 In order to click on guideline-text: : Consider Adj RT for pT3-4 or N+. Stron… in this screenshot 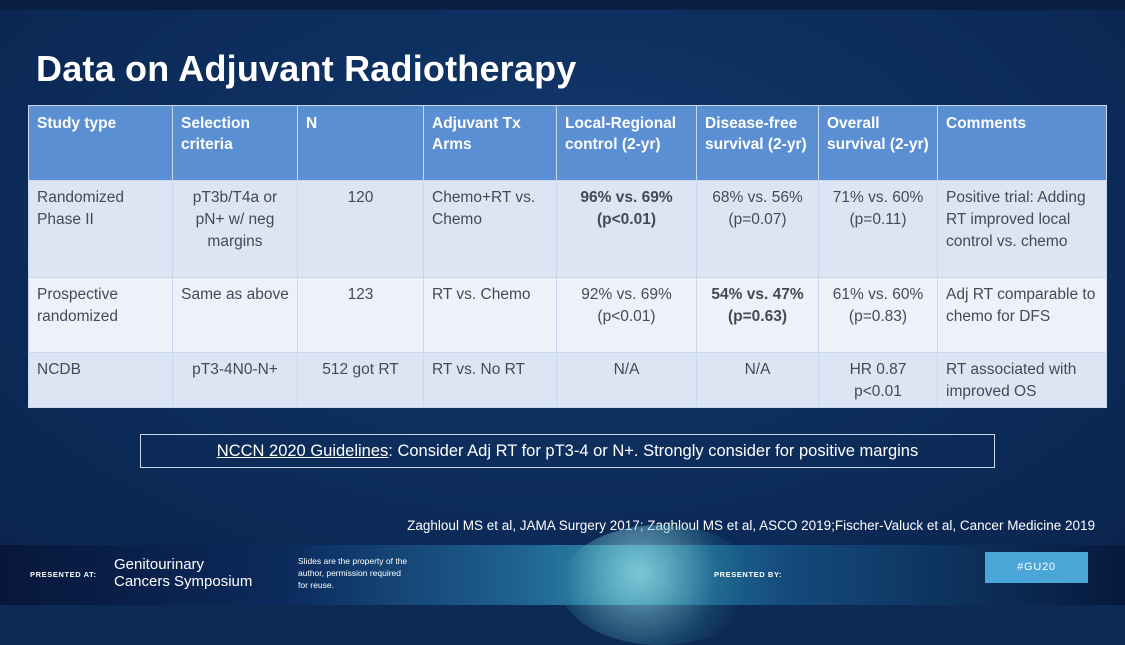, I will do `click(653, 451)`.